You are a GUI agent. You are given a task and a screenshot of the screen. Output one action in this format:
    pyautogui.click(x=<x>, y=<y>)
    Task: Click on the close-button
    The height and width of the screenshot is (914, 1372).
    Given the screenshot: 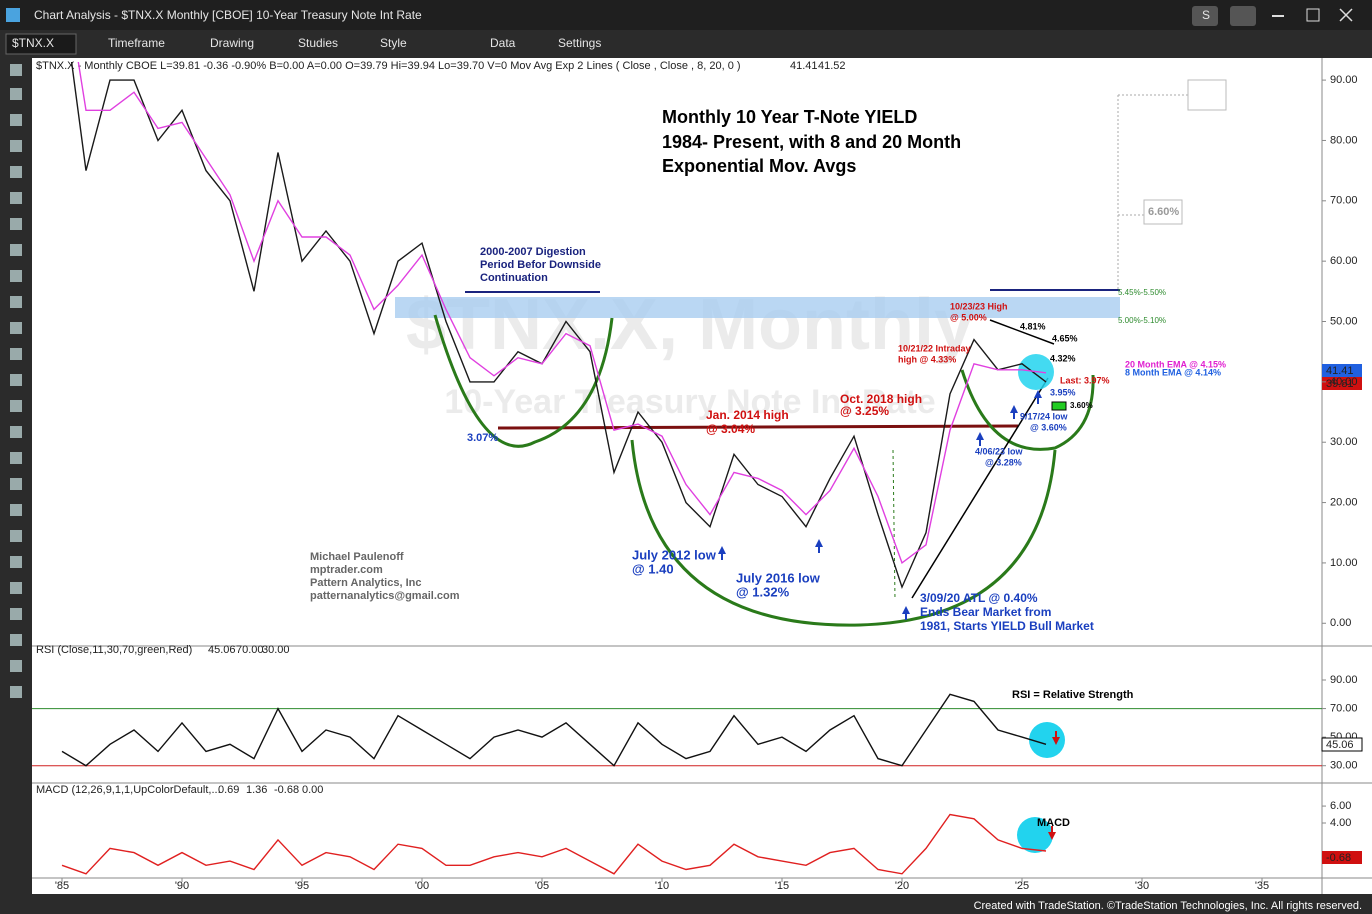 What is the action you would take?
    pyautogui.click(x=1346, y=15)
    